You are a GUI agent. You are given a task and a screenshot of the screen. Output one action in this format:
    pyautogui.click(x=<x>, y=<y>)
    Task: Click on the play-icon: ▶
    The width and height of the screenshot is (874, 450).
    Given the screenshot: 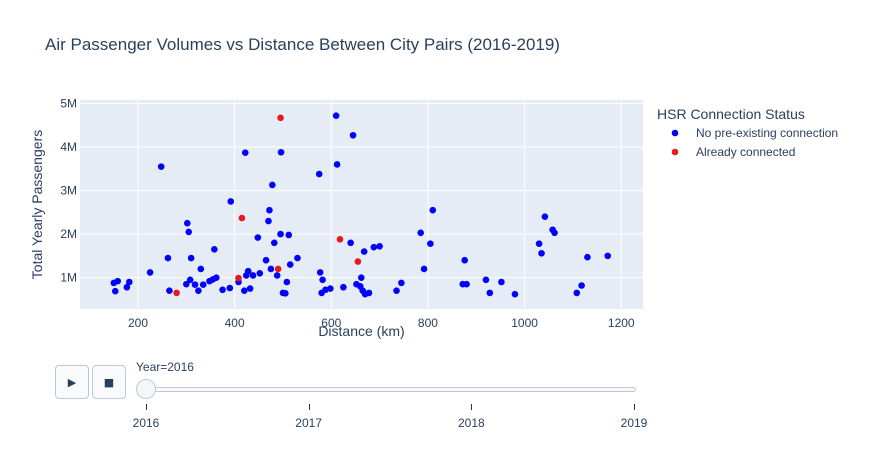 What is the action you would take?
    pyautogui.click(x=72, y=382)
    